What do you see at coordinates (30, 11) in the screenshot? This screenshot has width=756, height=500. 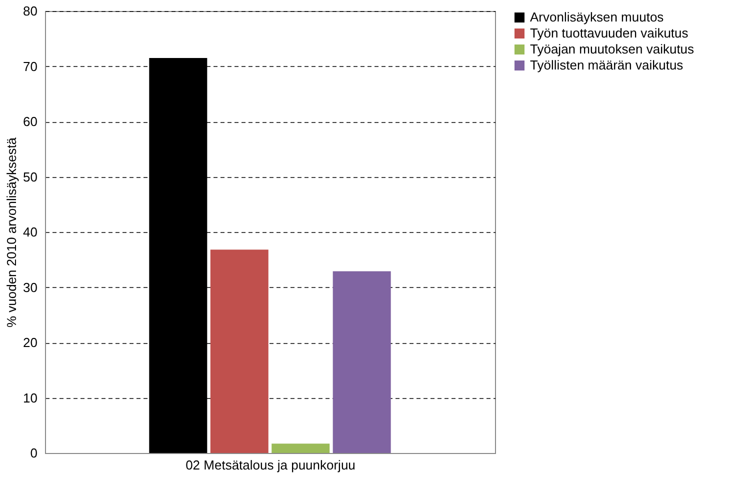 I see `y-tick-label: 80` at bounding box center [30, 11].